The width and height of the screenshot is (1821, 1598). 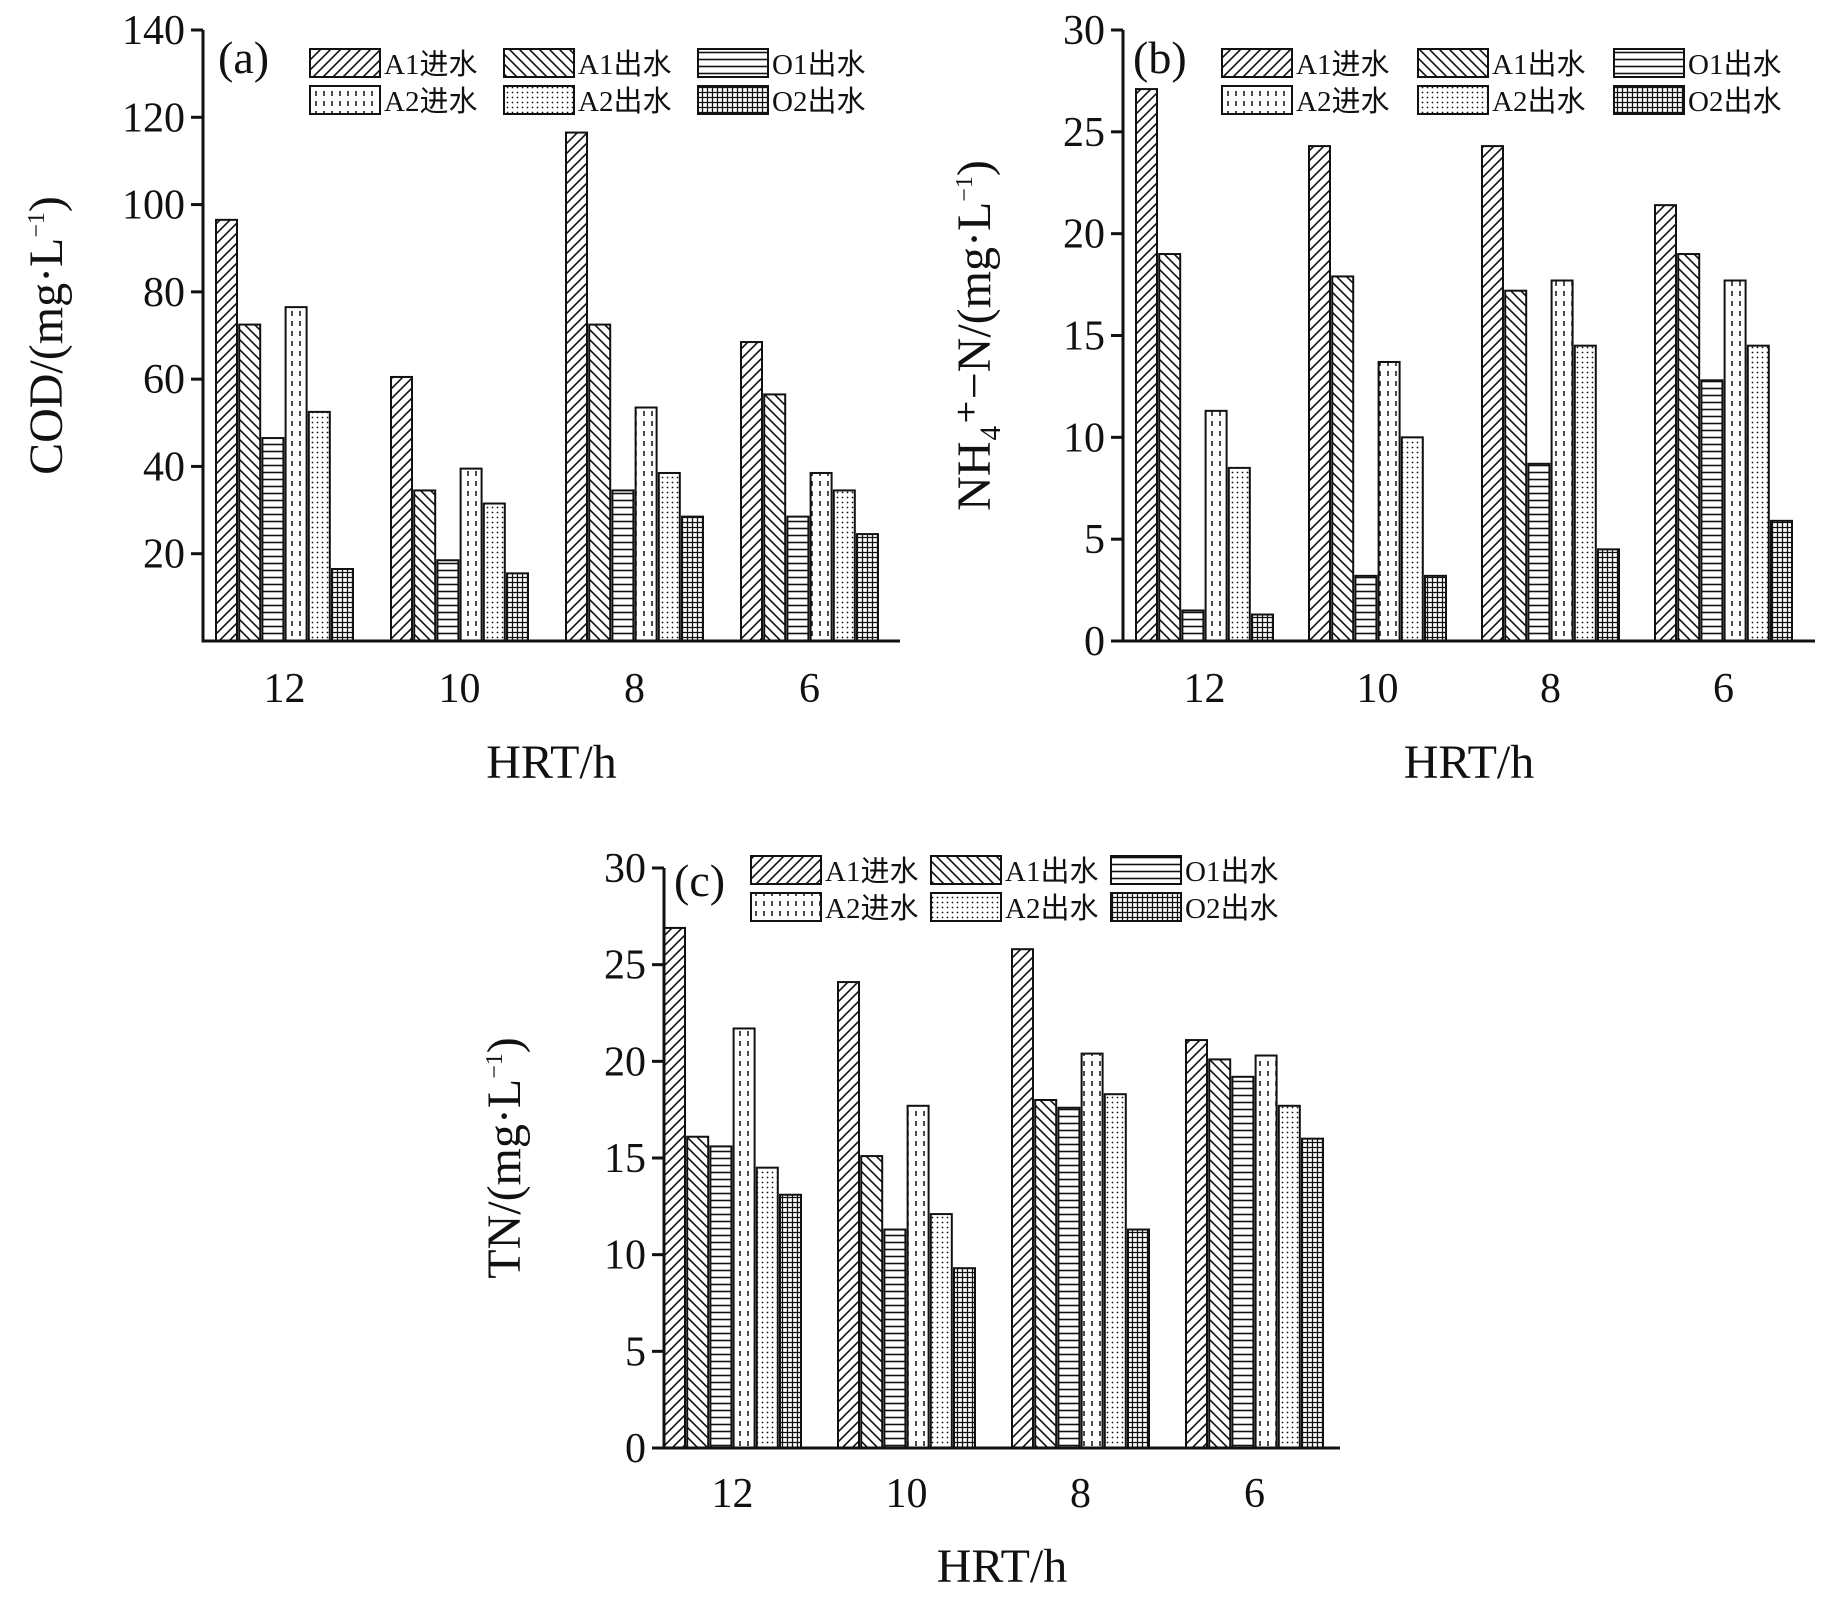 What do you see at coordinates (243, 57) in the screenshot?
I see `panel-label: (a)` at bounding box center [243, 57].